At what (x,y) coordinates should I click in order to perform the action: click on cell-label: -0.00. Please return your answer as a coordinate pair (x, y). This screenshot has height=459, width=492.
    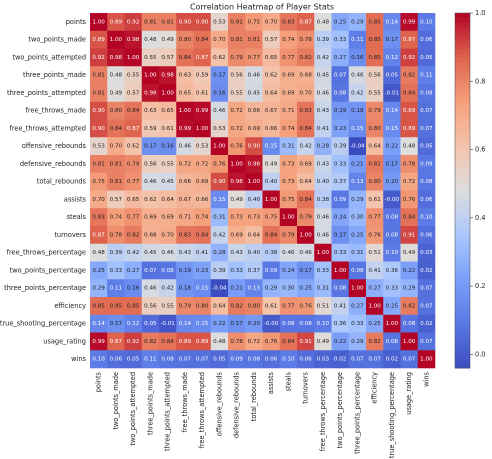
    Looking at the image, I should click on (271, 324).